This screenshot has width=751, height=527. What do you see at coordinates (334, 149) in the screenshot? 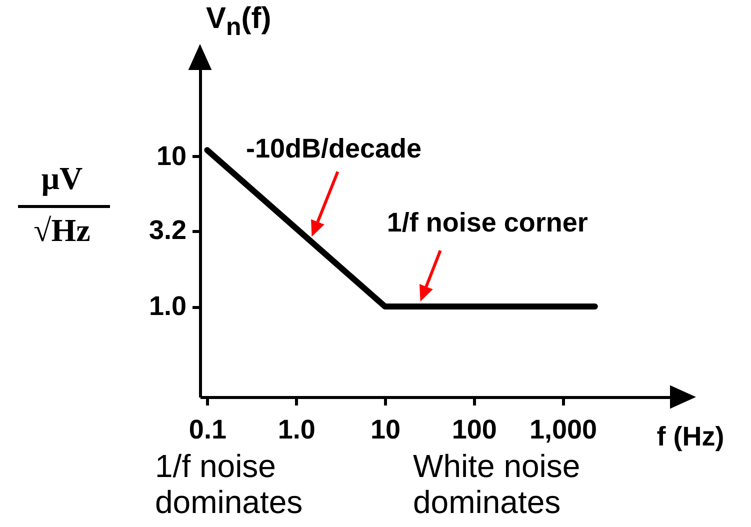
I see `annotation: -10dB/decade` at bounding box center [334, 149].